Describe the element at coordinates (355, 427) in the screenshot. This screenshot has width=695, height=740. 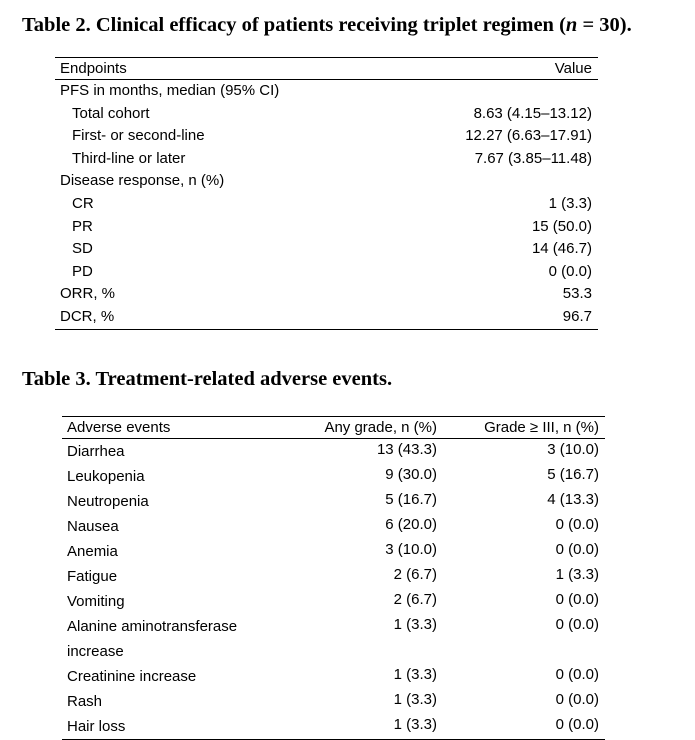
I see `header-cell: Any grade, n (%)` at that location.